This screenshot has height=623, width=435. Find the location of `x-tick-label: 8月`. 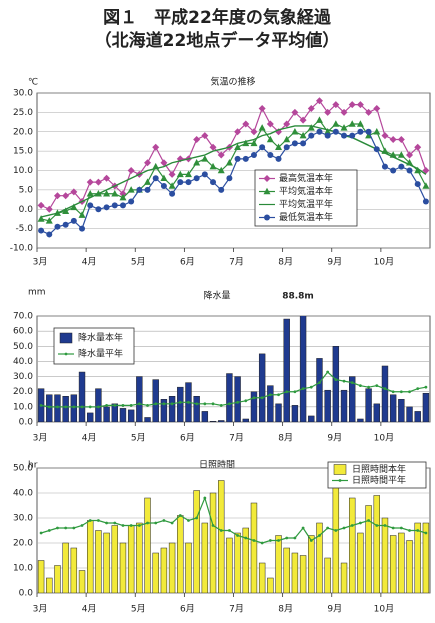

x-tick-label: 8月 is located at coordinates (285, 438).